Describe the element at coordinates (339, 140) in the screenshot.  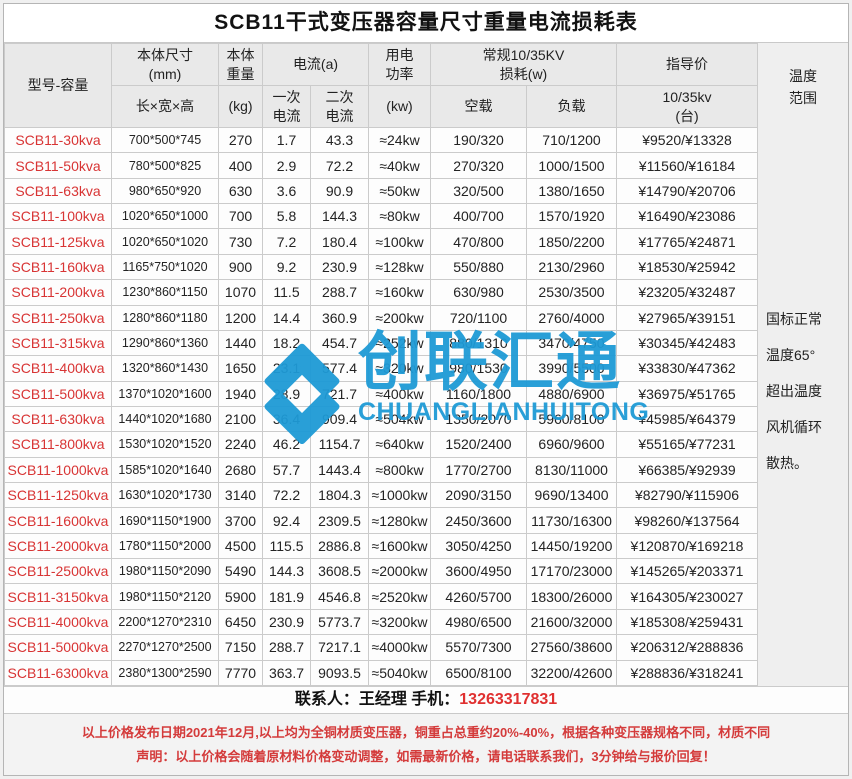
I see `secondary-current-cell: 43.3` at that location.